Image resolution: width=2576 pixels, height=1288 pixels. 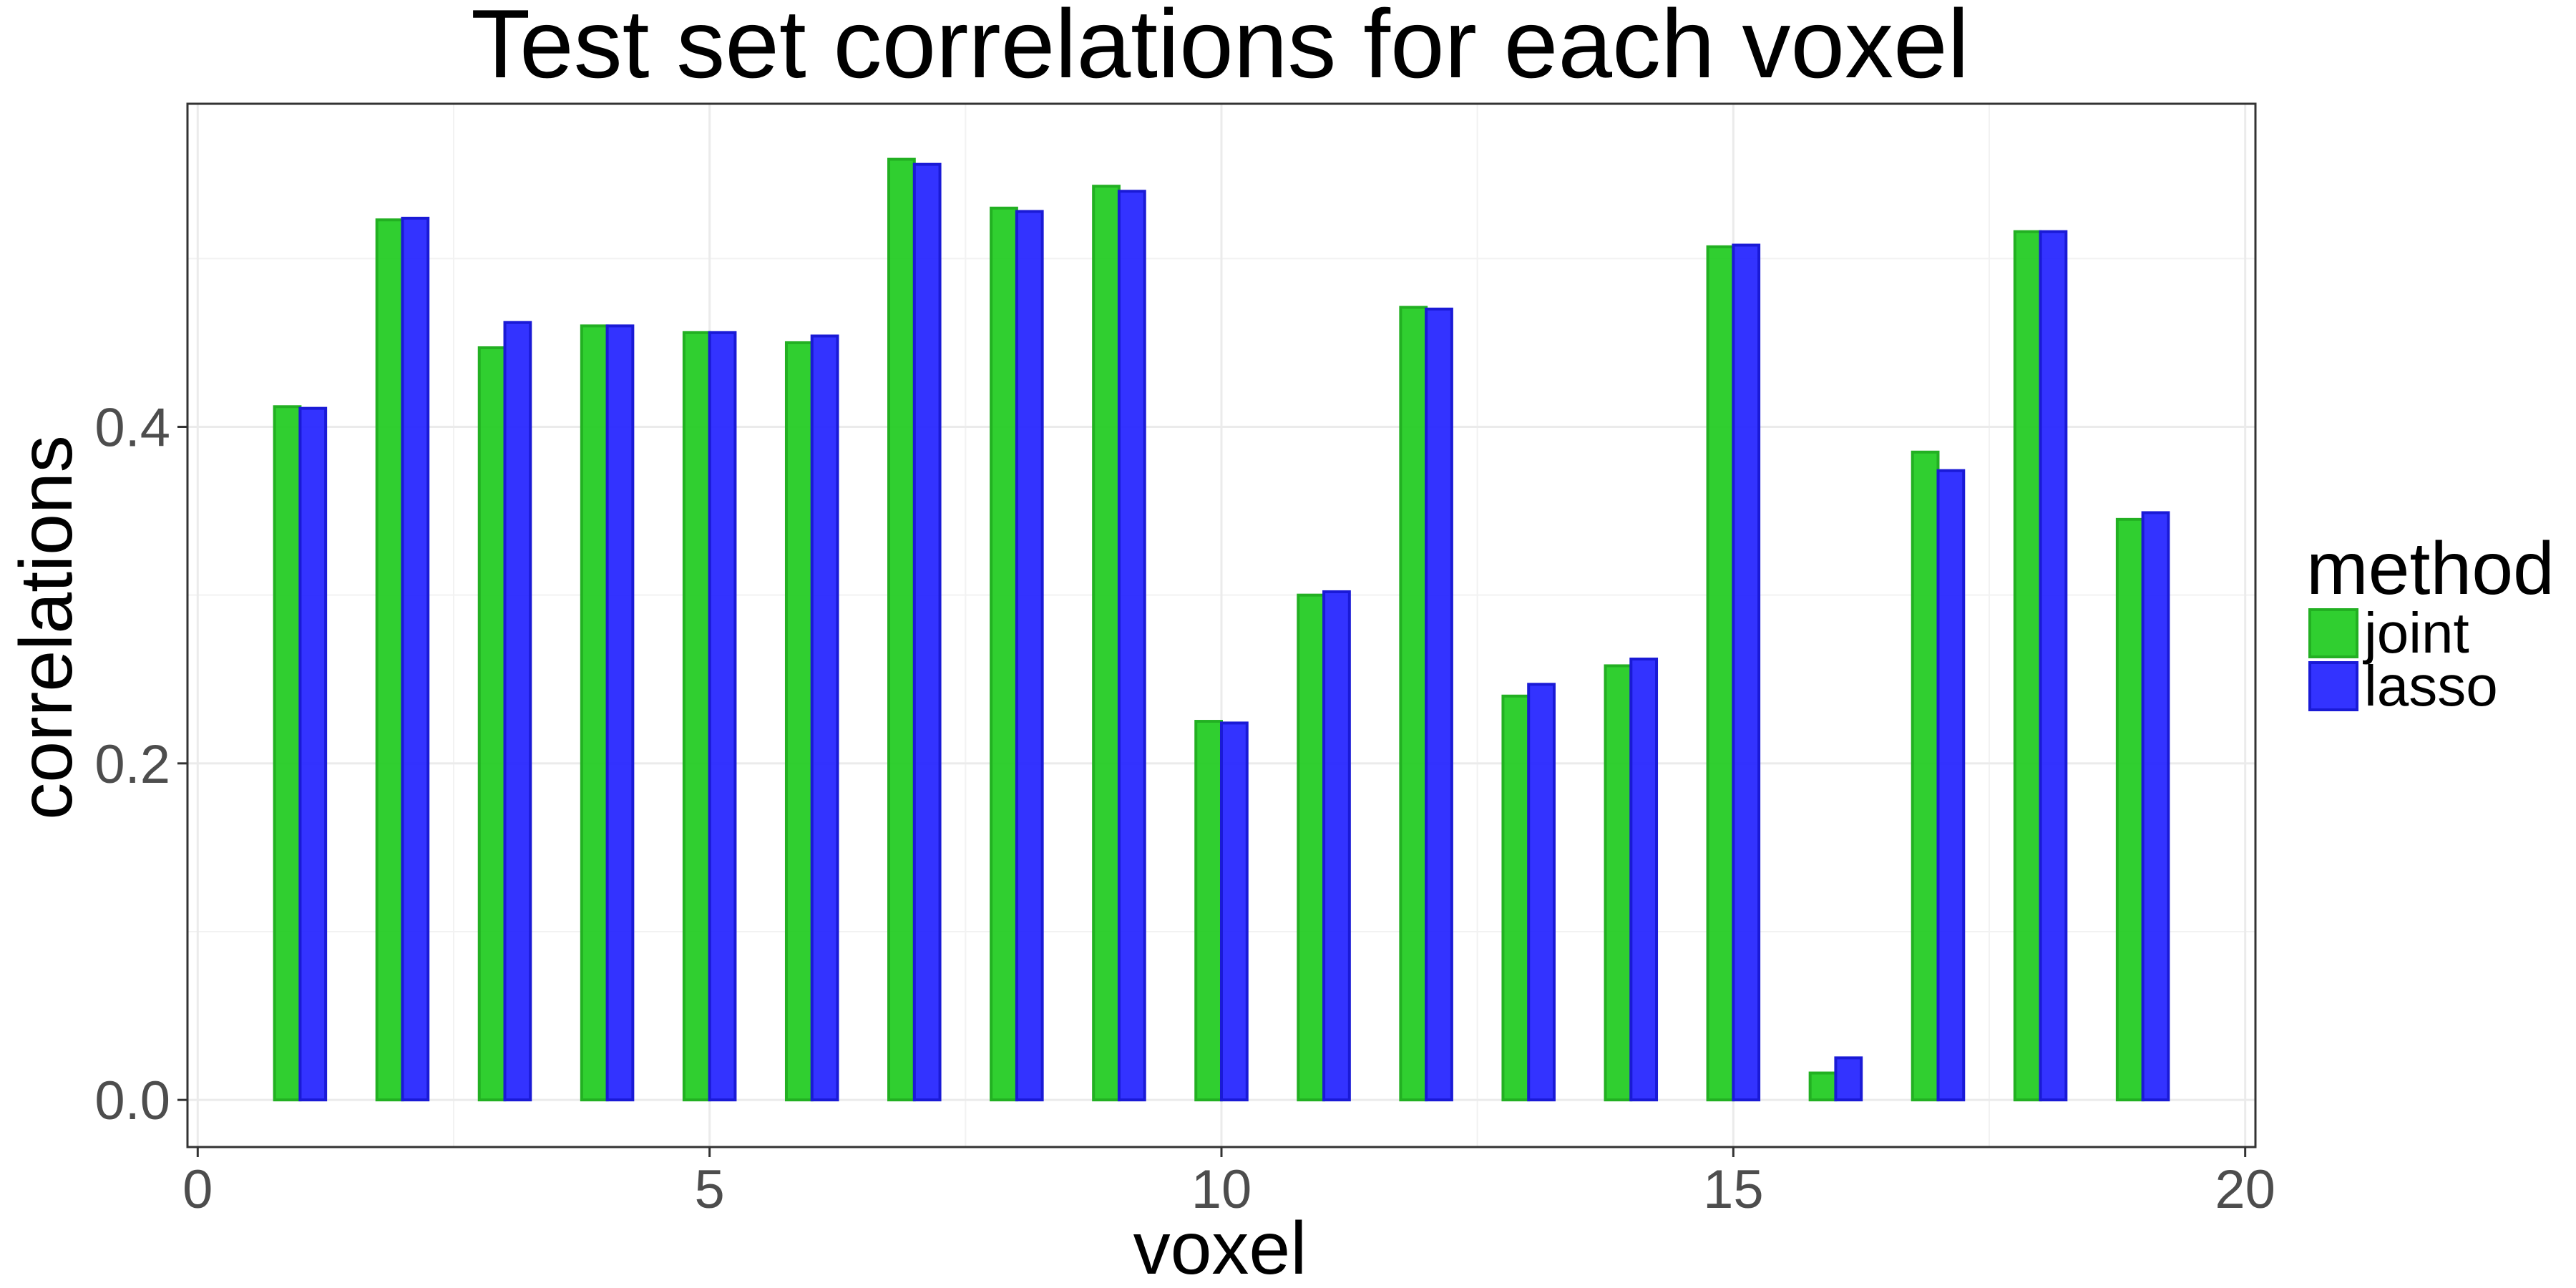 I want to click on legend-title: method, so click(x=2430, y=568).